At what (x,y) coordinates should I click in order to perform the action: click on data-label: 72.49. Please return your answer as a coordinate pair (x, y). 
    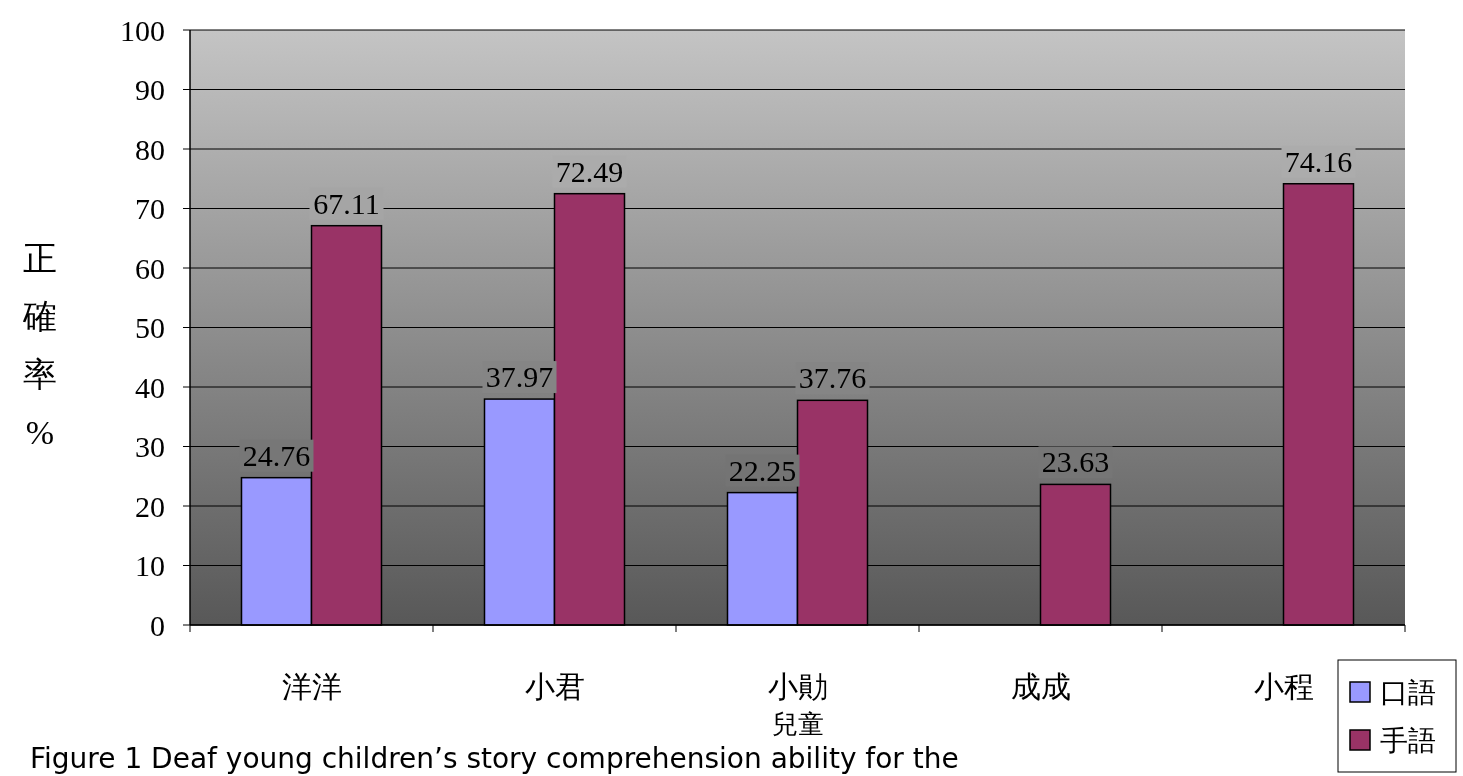
    Looking at the image, I should click on (589, 171).